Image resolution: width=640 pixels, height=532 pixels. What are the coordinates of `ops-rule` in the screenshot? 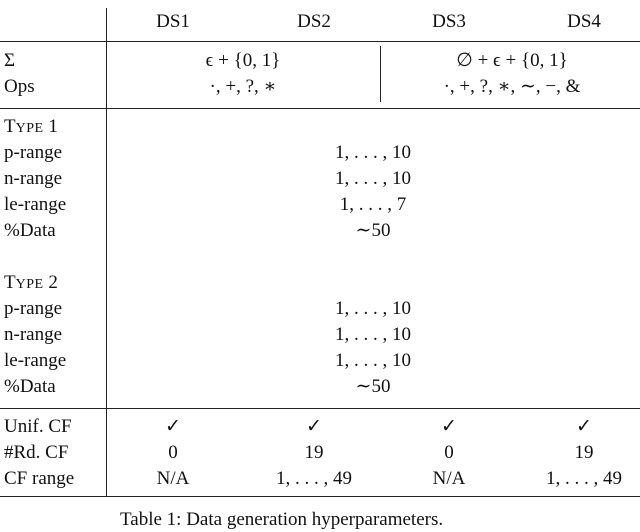 It's located at (320, 108).